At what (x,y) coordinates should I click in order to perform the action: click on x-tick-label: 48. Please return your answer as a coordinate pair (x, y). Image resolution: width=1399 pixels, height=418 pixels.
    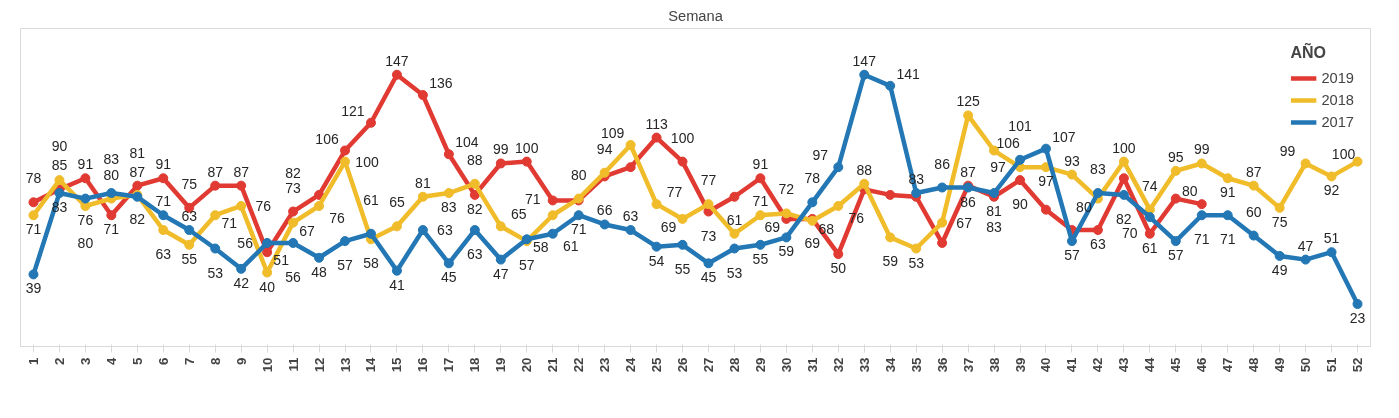
    Looking at the image, I should click on (1254, 365).